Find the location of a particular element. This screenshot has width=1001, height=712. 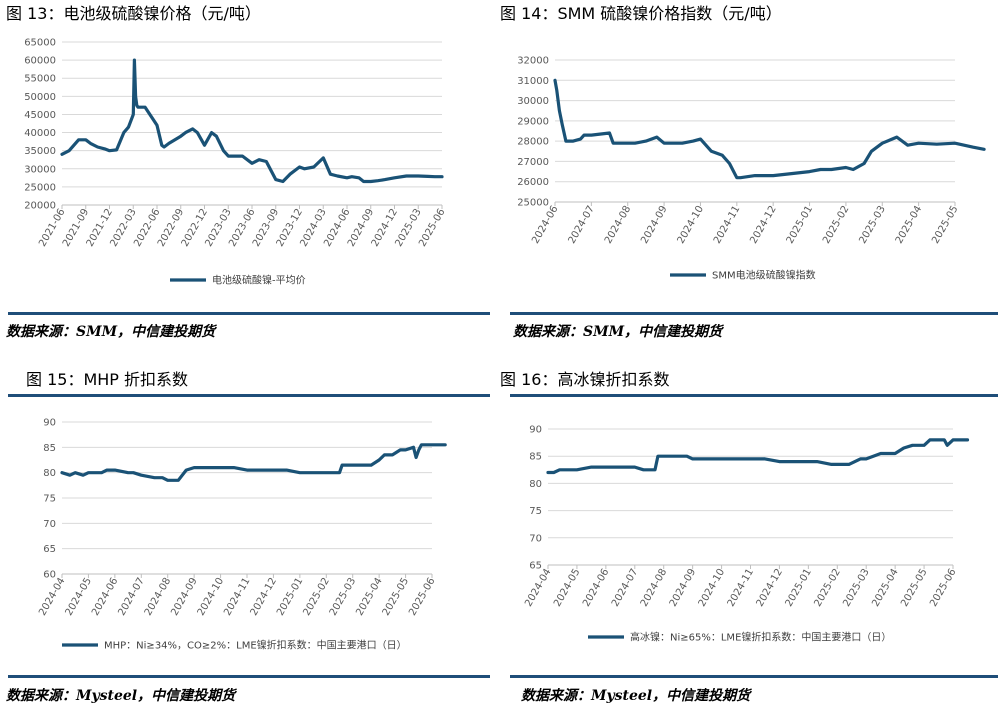

y-tick-label: 65000 is located at coordinates (40, 43).